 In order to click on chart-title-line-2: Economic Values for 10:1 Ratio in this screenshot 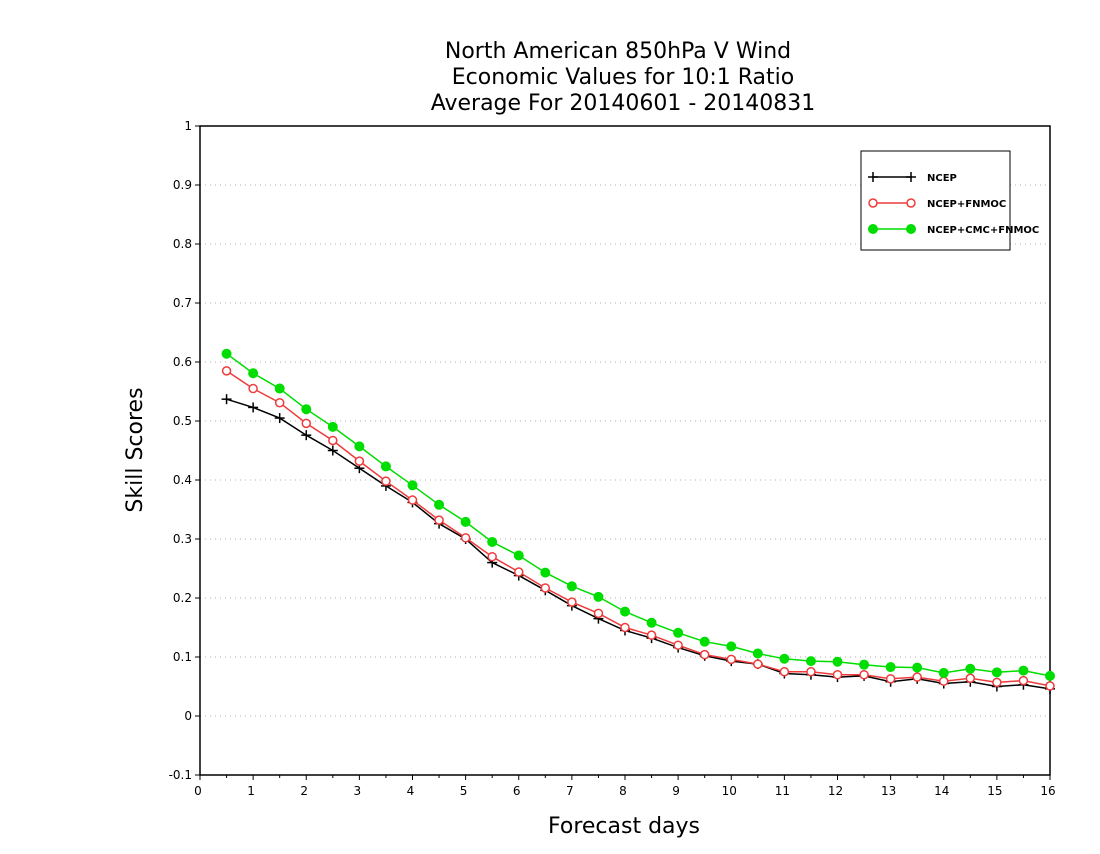, I will do `click(623, 77)`.